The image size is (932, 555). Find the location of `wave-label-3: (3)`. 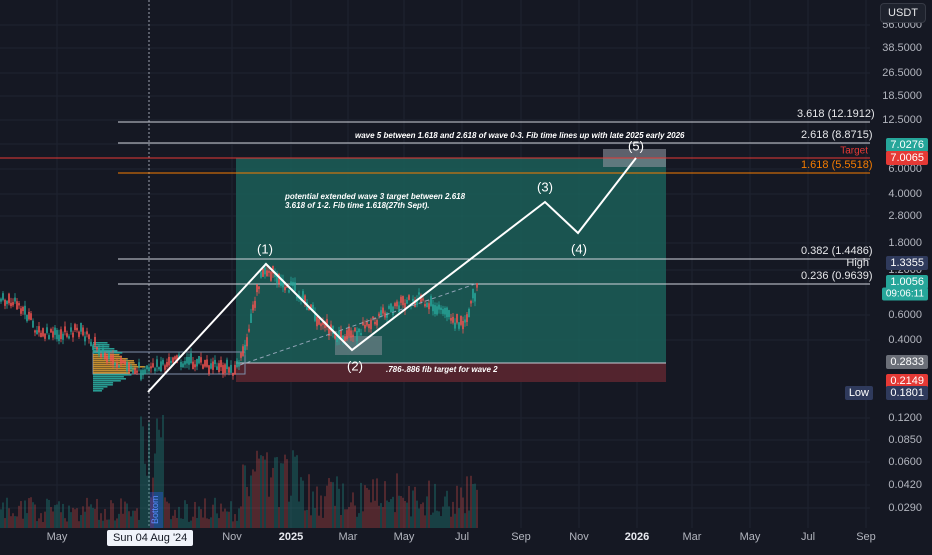

wave-label-3: (3) is located at coordinates (545, 187).